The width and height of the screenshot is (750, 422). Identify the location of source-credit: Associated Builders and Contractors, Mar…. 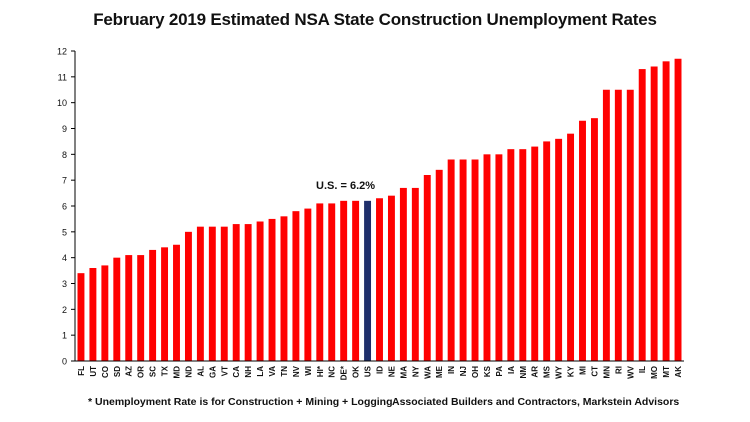
(536, 402).